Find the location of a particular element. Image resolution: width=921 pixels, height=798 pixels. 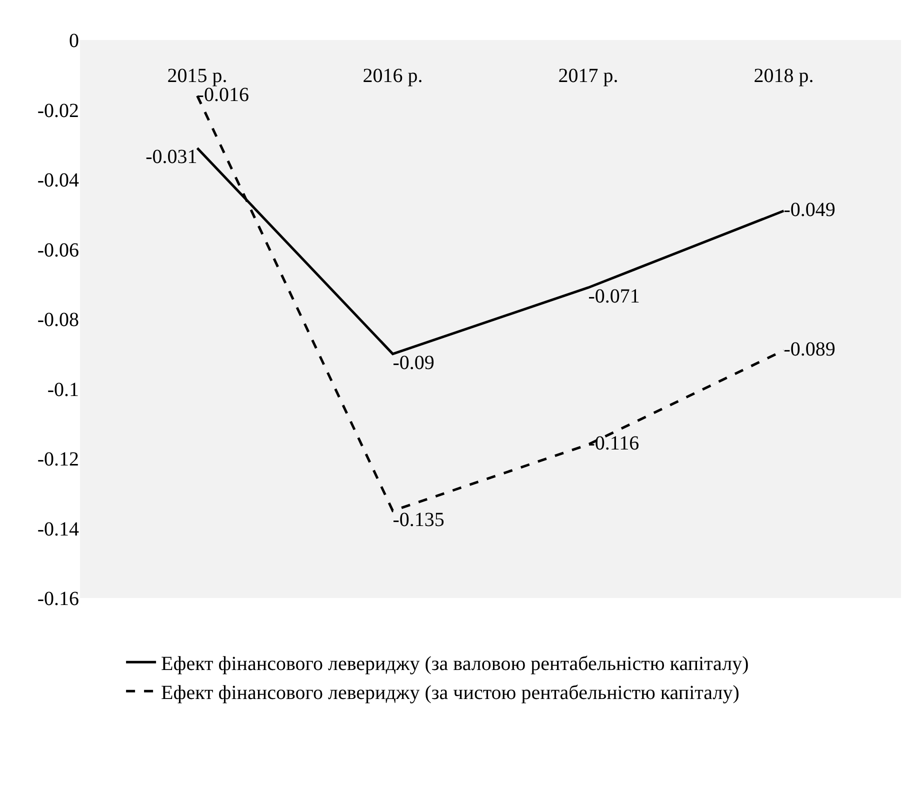

data-label: -0.116 is located at coordinates (614, 443).